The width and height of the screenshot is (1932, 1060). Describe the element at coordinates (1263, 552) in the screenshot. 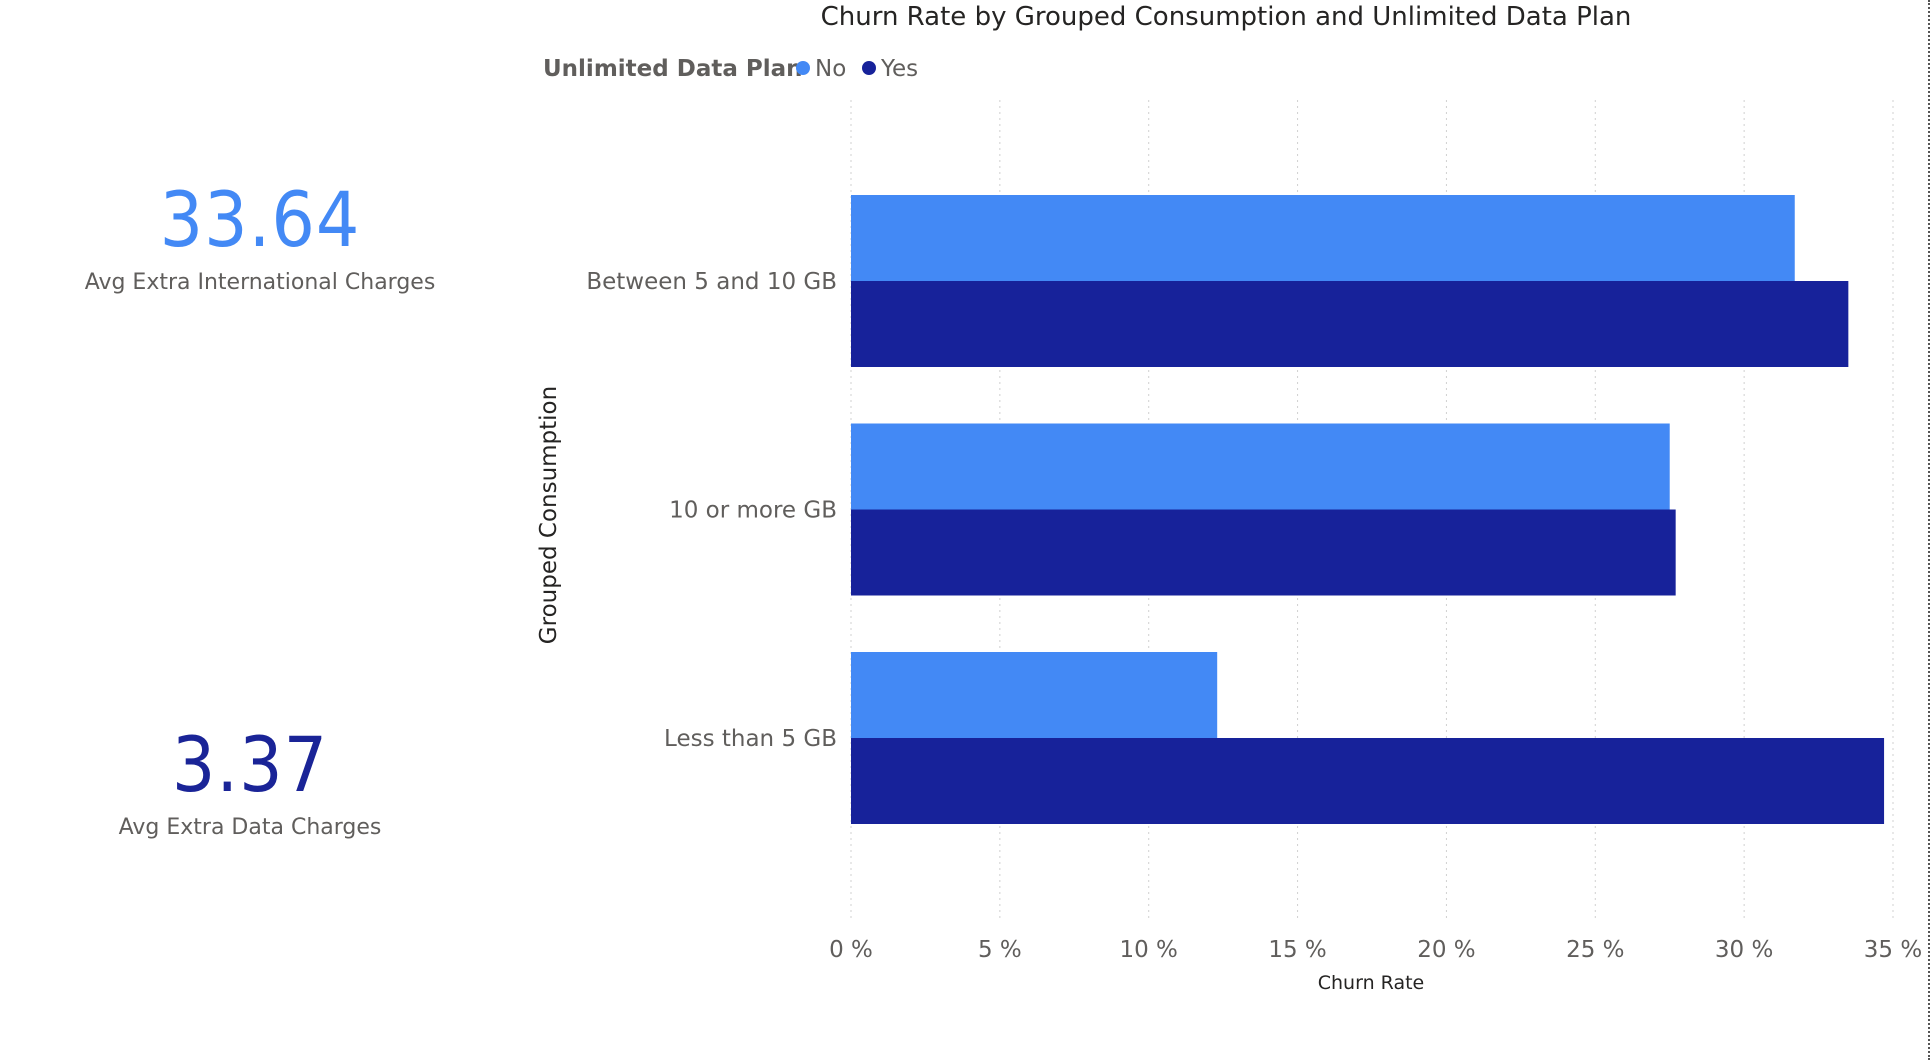

I see `bar-yes-10-or-more-gb` at that location.